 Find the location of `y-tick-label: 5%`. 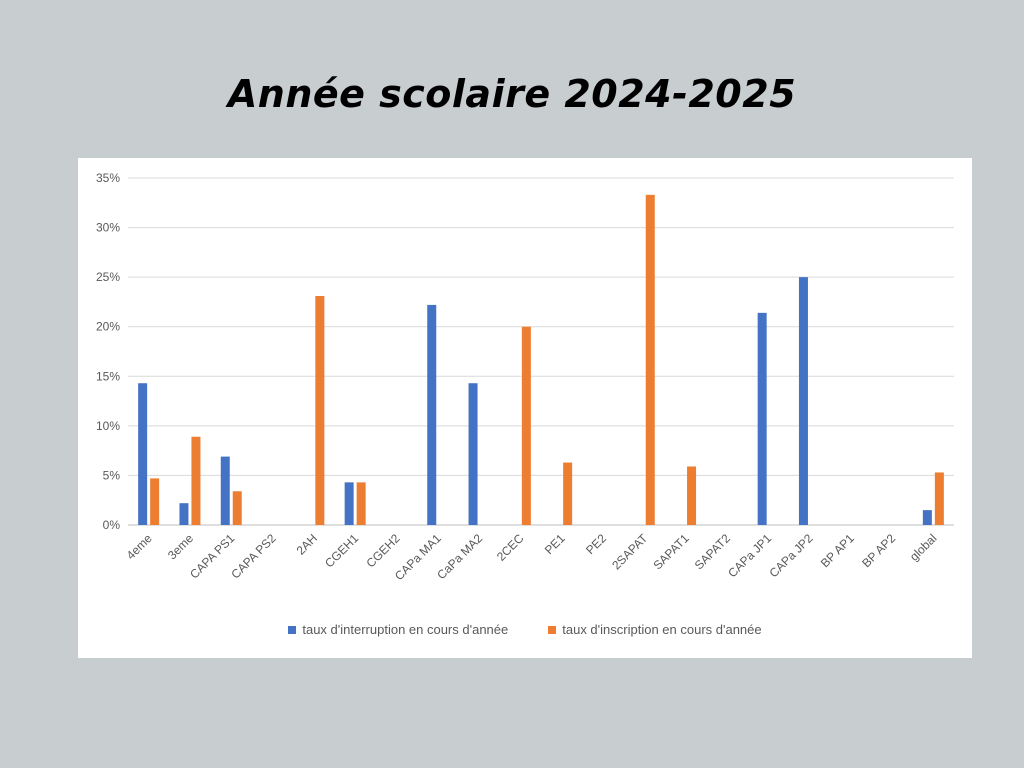

y-tick-label: 5% is located at coordinates (112, 475).